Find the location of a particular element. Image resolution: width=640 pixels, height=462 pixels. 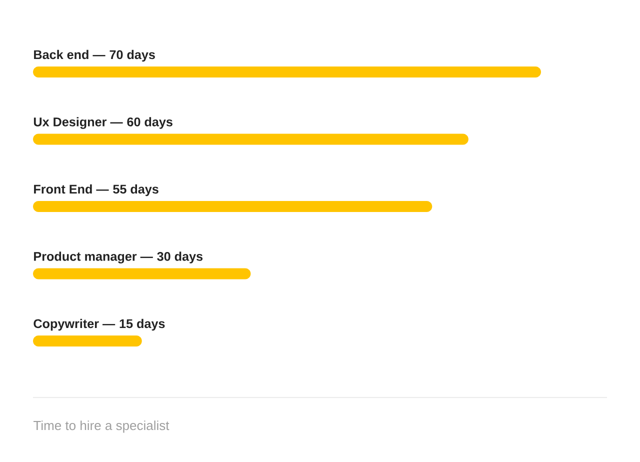

data-label: 15 days is located at coordinates (142, 324).